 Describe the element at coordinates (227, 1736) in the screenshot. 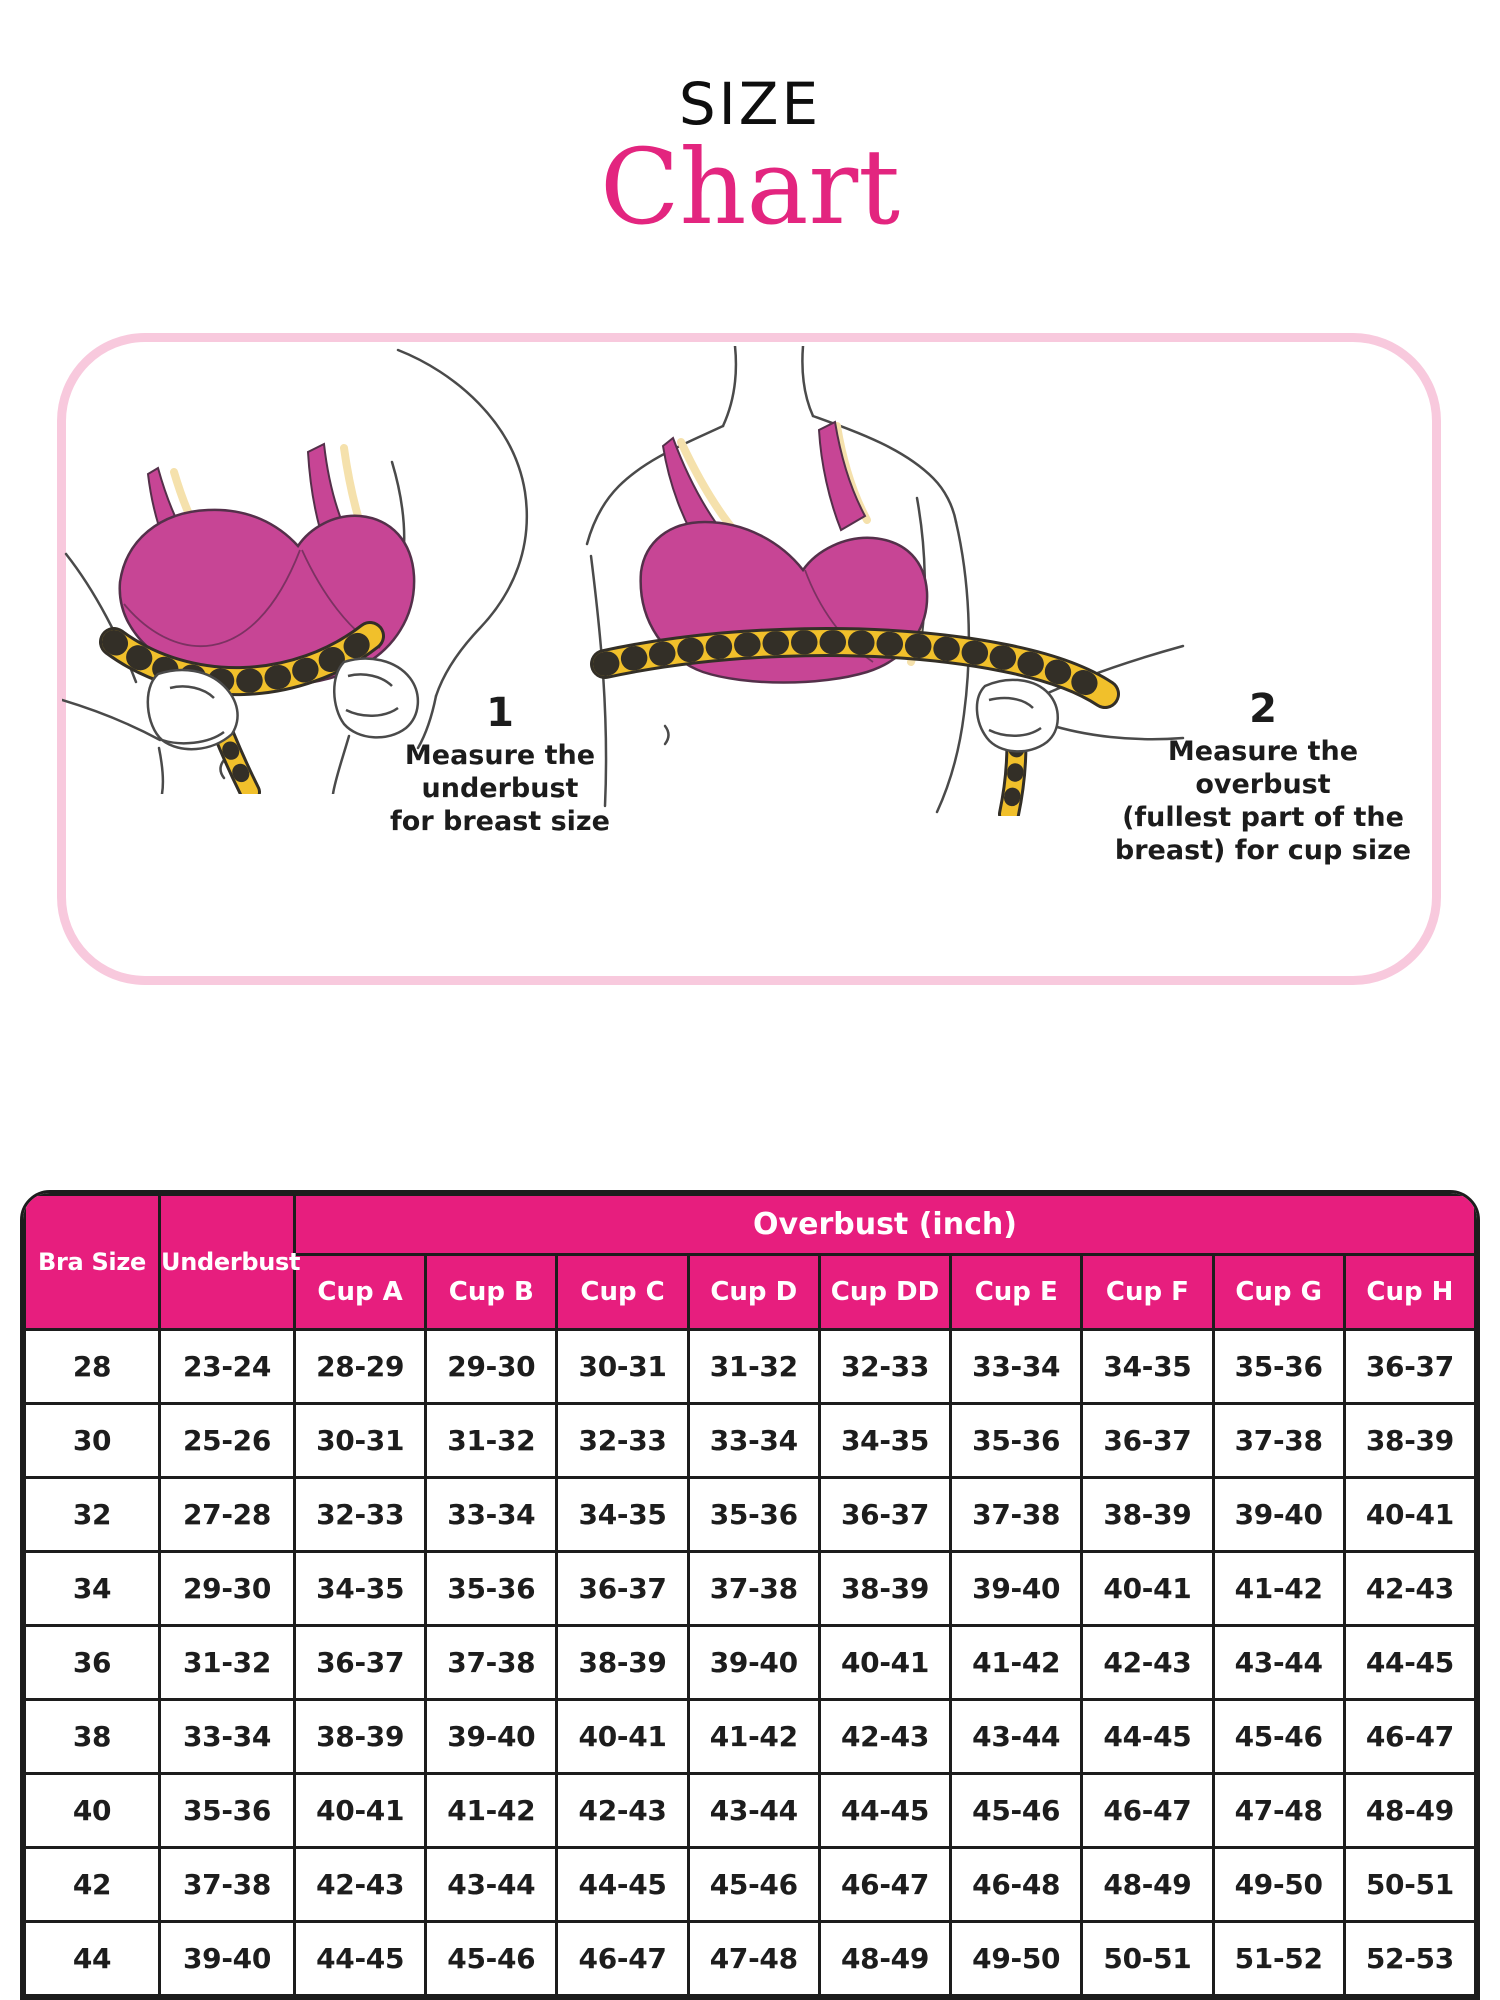

I see `underbust-cell: 33-34` at that location.